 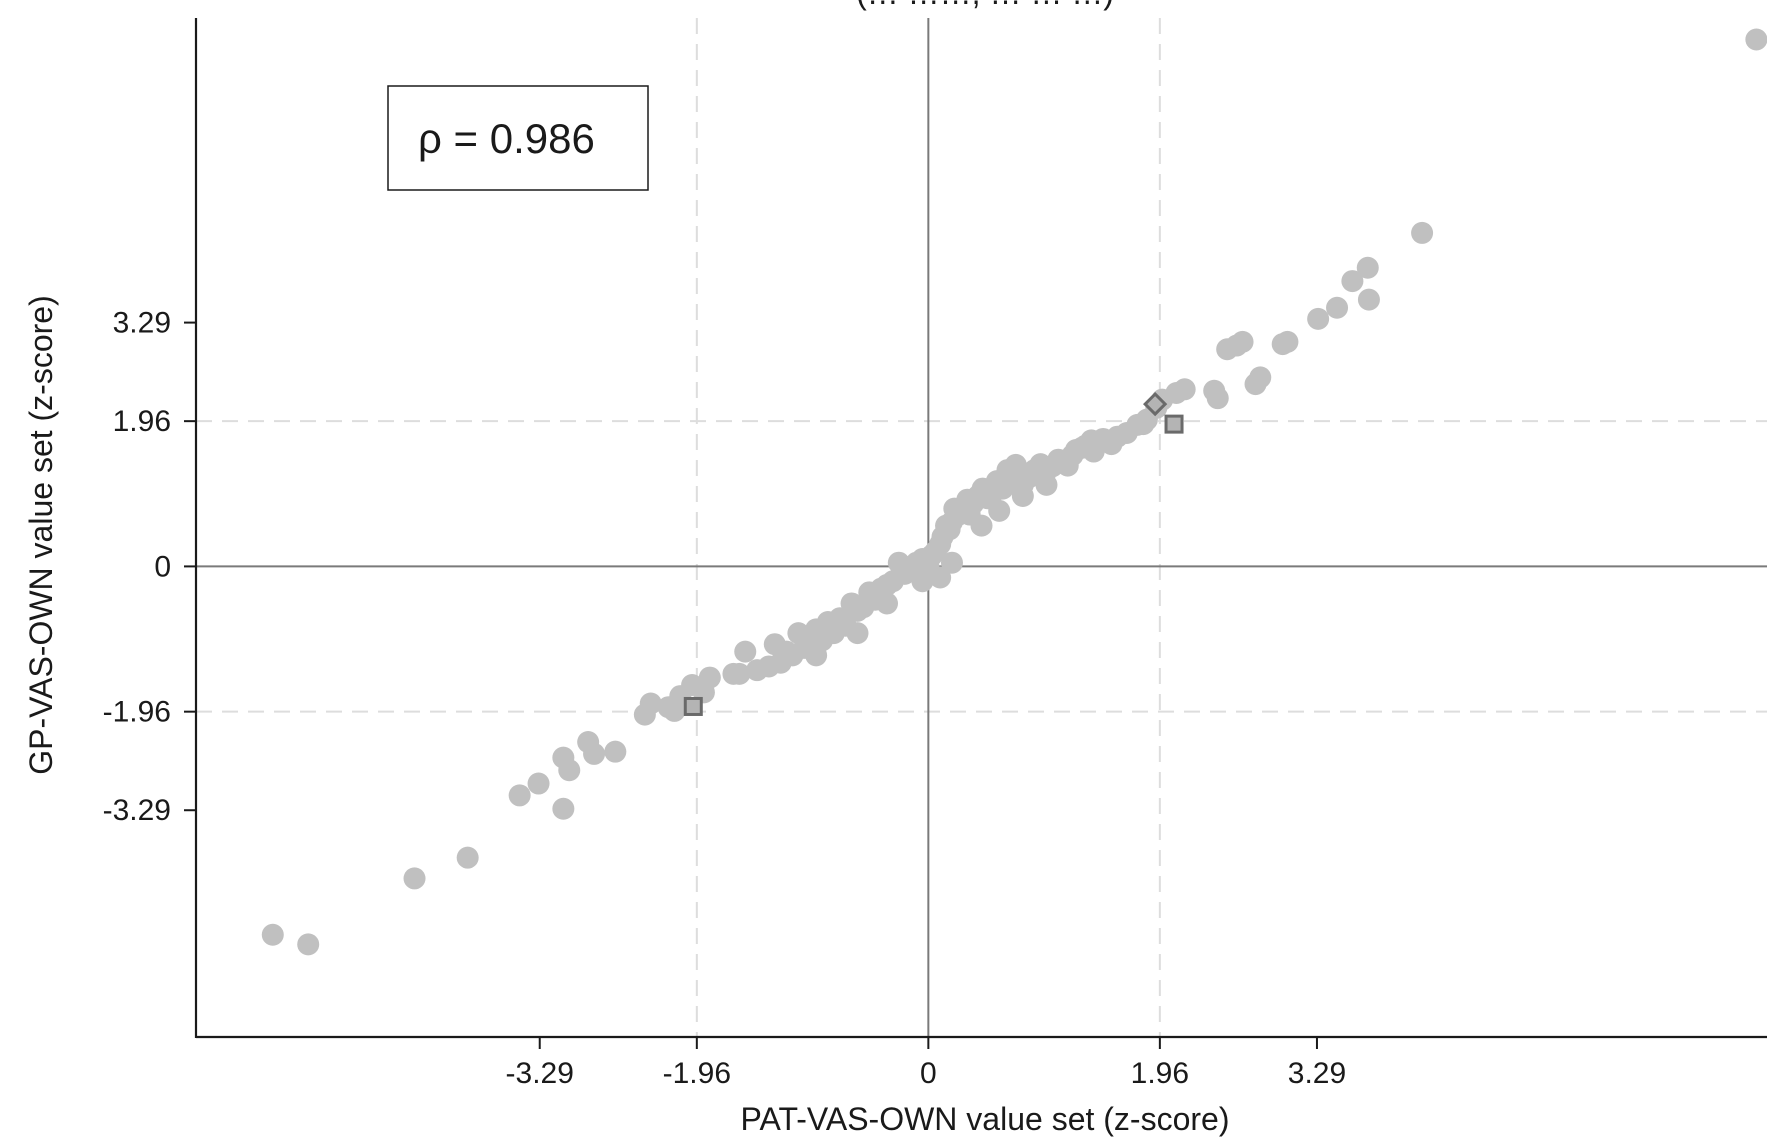 I want to click on highlight-point-diamond, so click(x=1155, y=404).